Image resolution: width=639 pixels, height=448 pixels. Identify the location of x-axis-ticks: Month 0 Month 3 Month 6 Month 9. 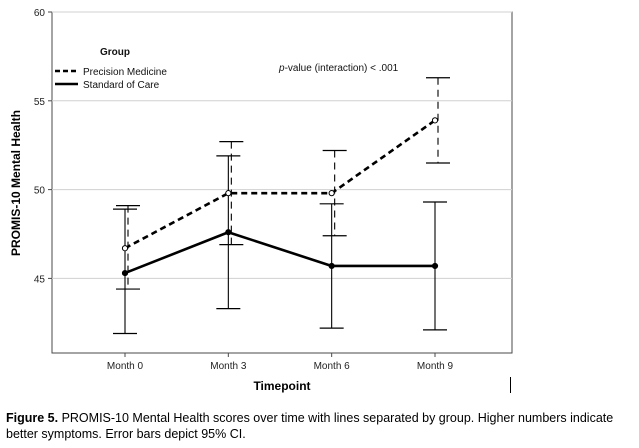
(280, 362).